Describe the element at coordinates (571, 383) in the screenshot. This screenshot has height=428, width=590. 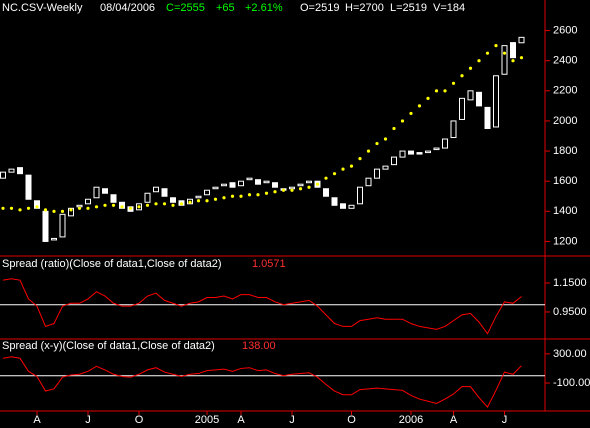
I see `y-tick-label: -100.00` at that location.